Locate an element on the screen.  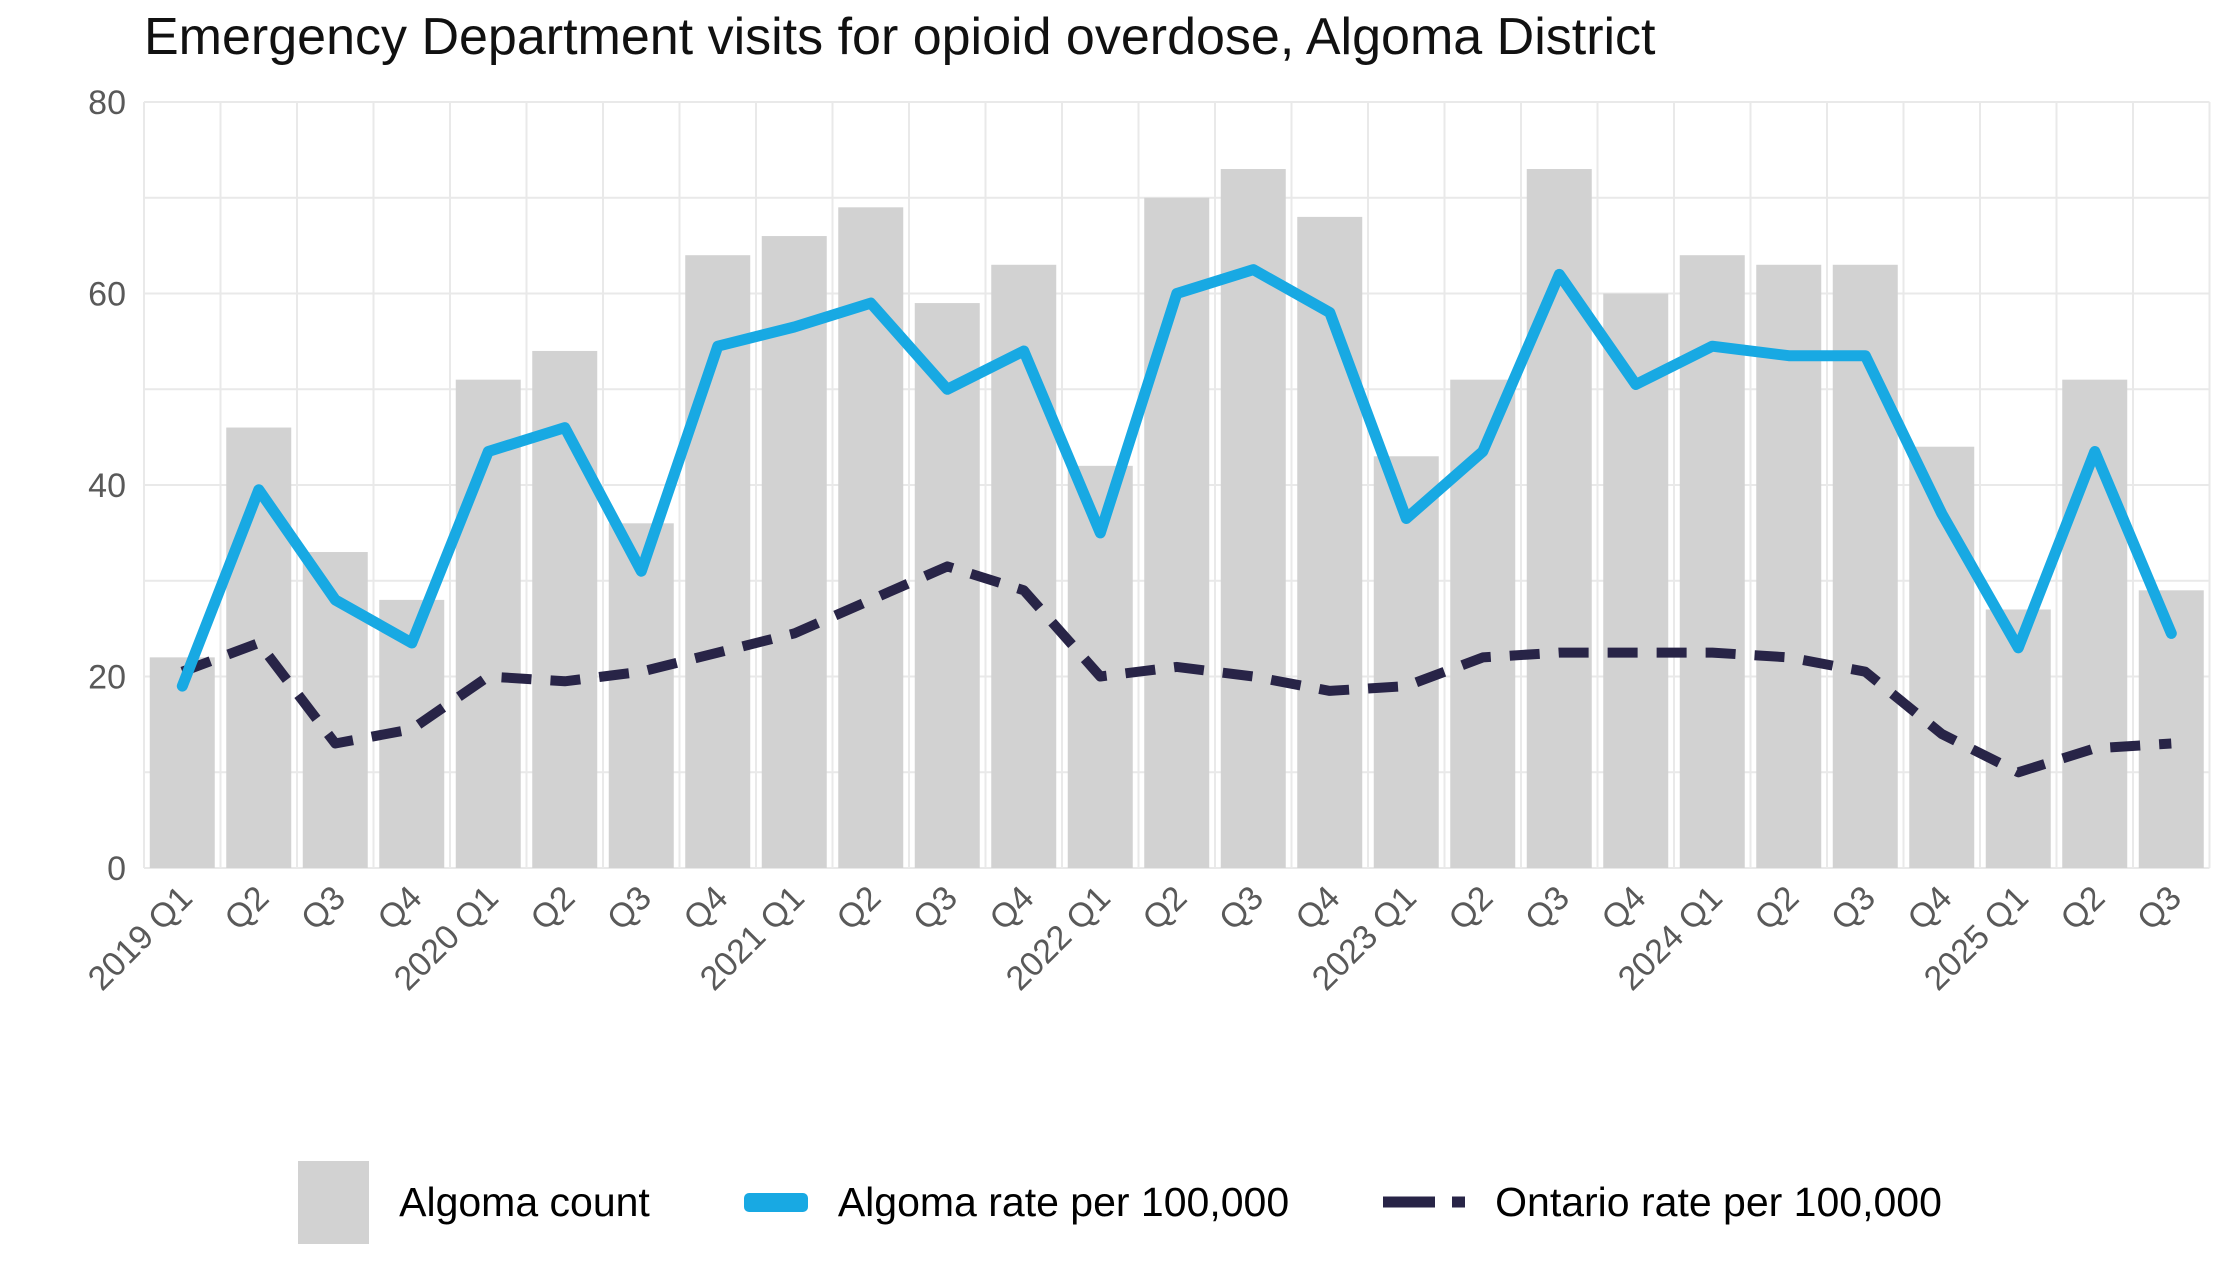
bar-2021-Q1 is located at coordinates (794, 552).